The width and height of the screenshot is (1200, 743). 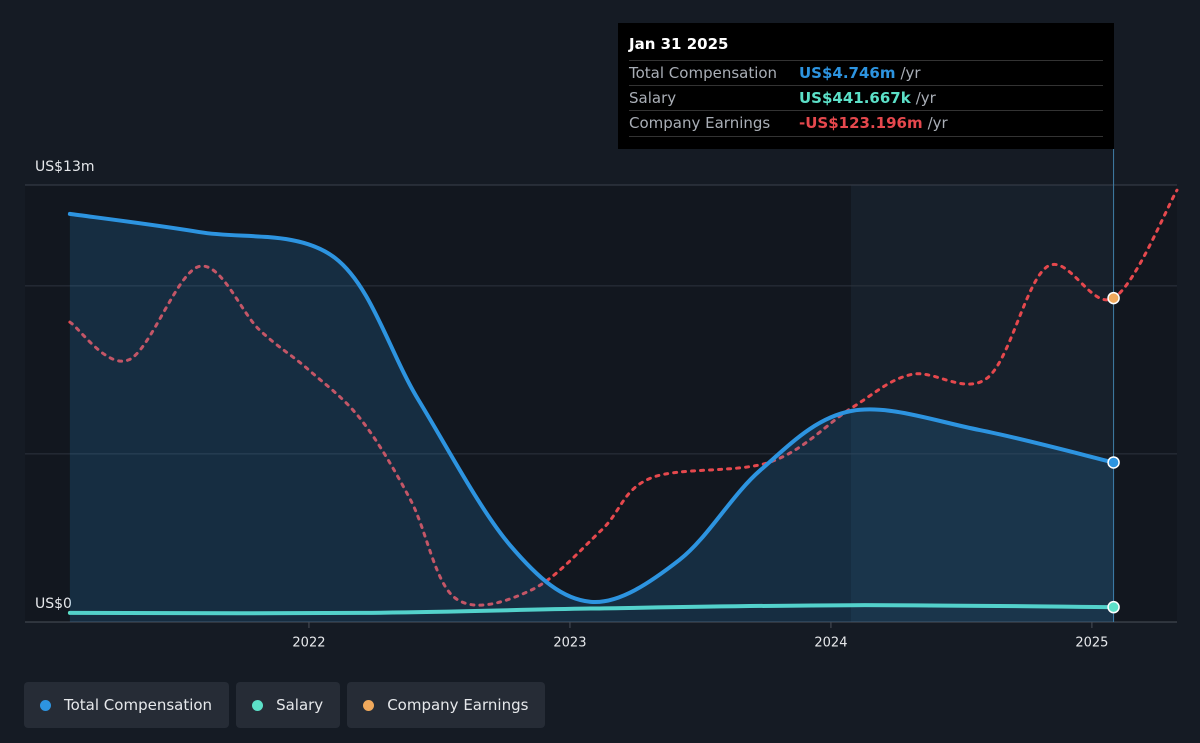 I want to click on tooltip-row: Salary US$441.667k/yr, so click(x=866, y=98).